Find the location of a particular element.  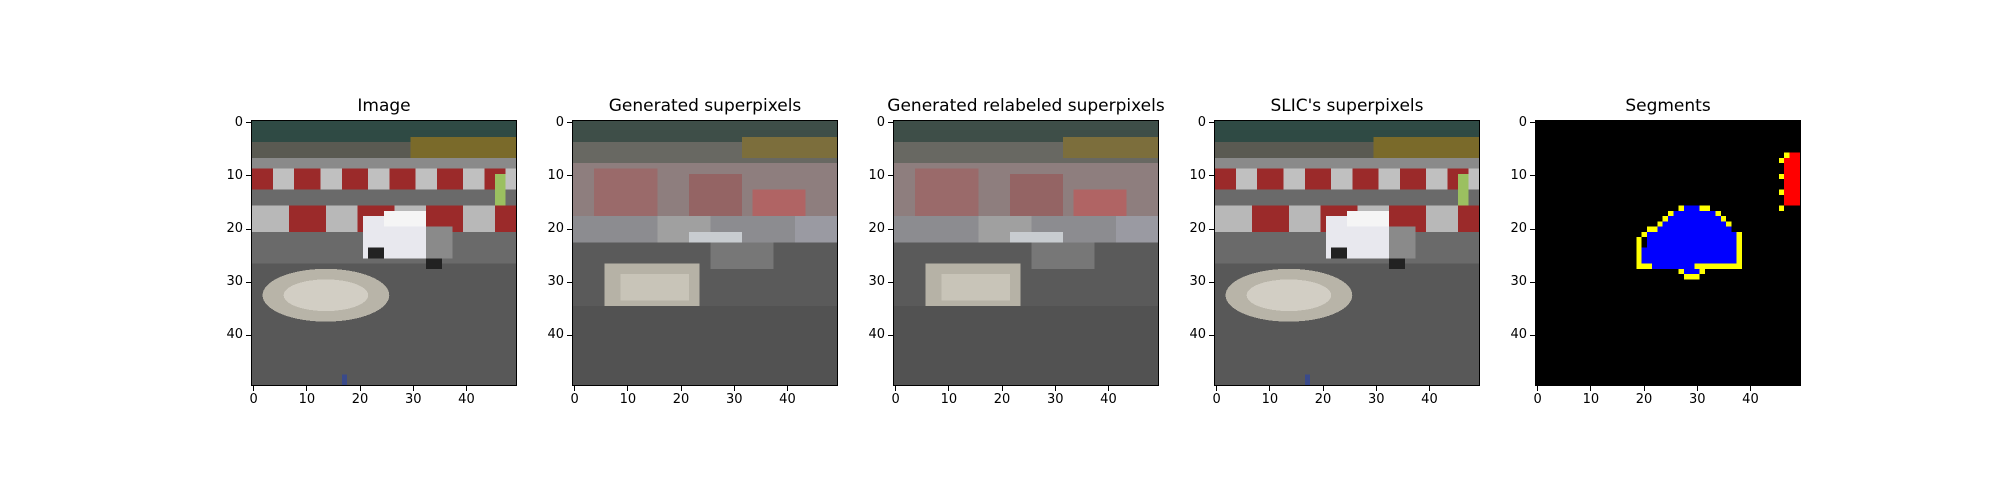

slic-superpixels is located at coordinates (1347, 253).